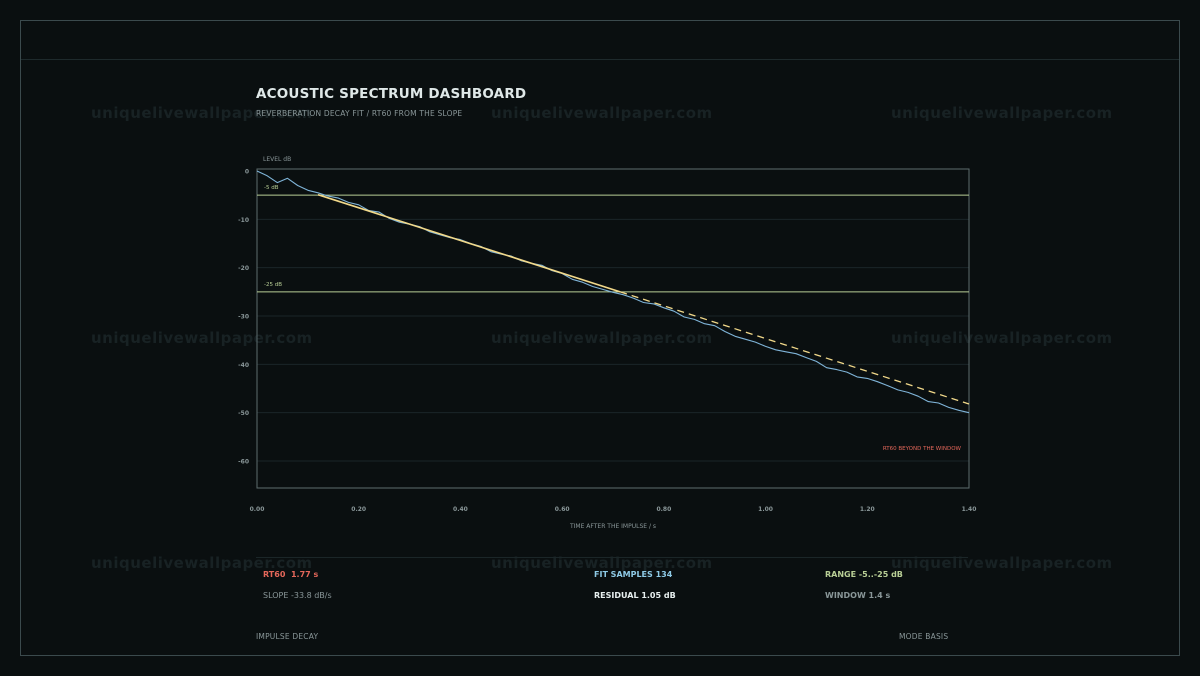 This screenshot has height=676, width=1200. What do you see at coordinates (867, 509) in the screenshot?
I see `x-tick-label: 1.20` at bounding box center [867, 509].